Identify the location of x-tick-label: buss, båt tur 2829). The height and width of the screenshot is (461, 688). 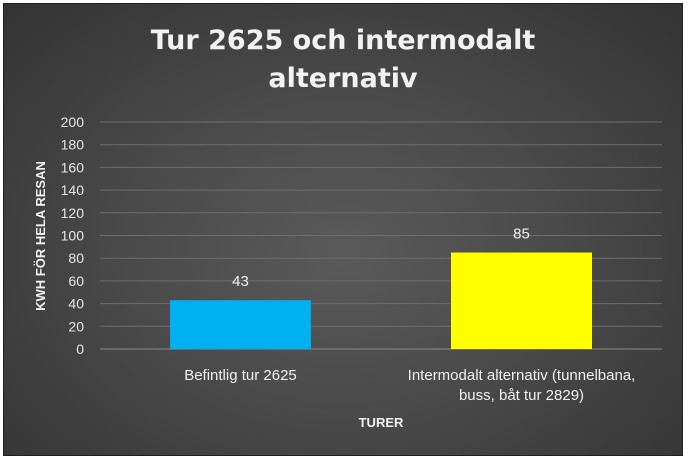
(521, 395).